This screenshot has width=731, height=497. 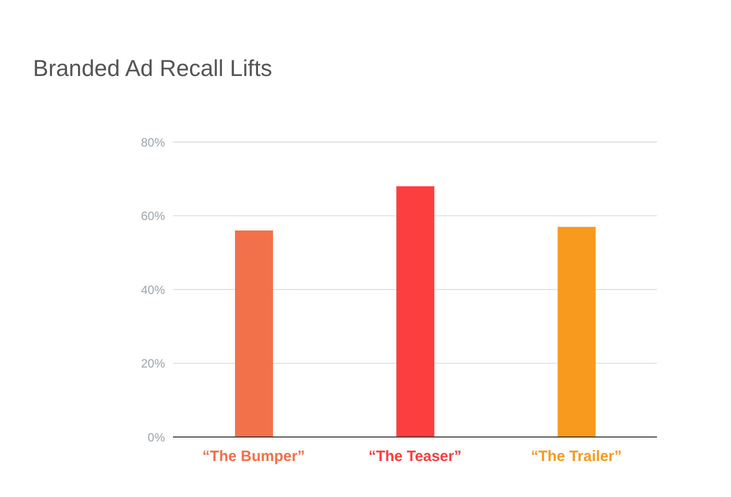 What do you see at coordinates (253, 456) in the screenshot?
I see `x-tick-label: “The Bumper”` at bounding box center [253, 456].